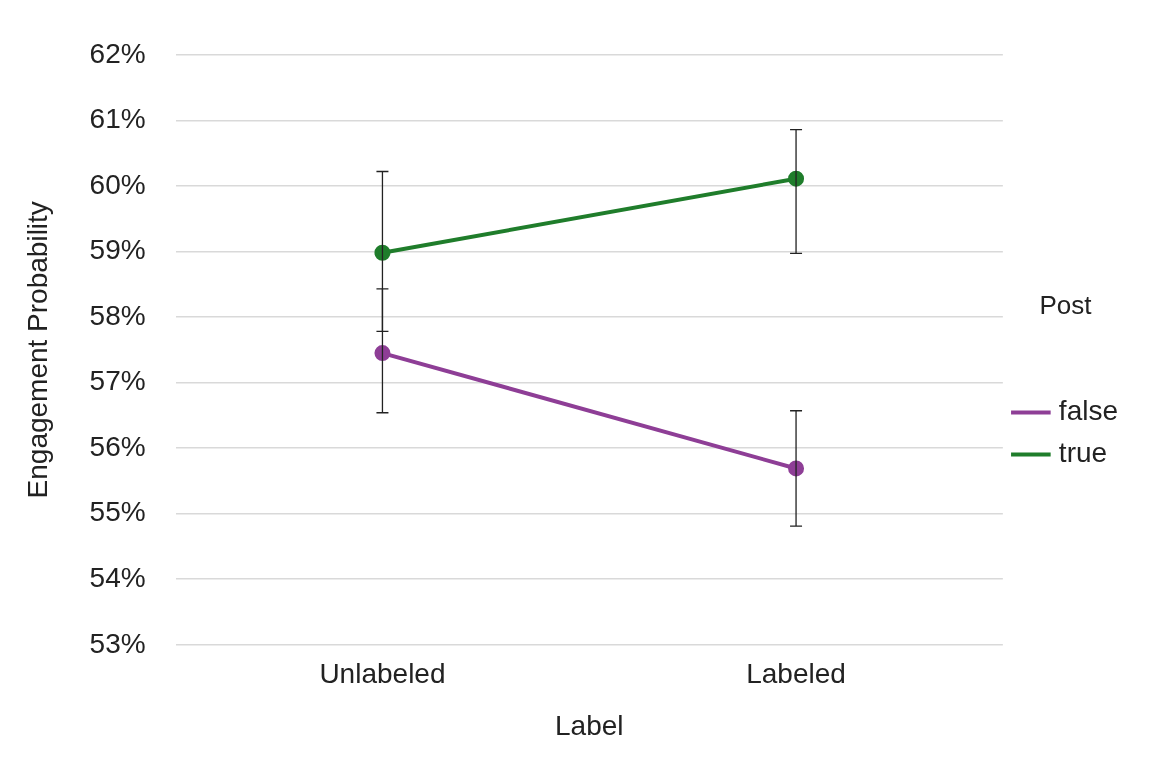  What do you see at coordinates (796, 674) in the screenshot?
I see `x-tick-label: Labeled` at bounding box center [796, 674].